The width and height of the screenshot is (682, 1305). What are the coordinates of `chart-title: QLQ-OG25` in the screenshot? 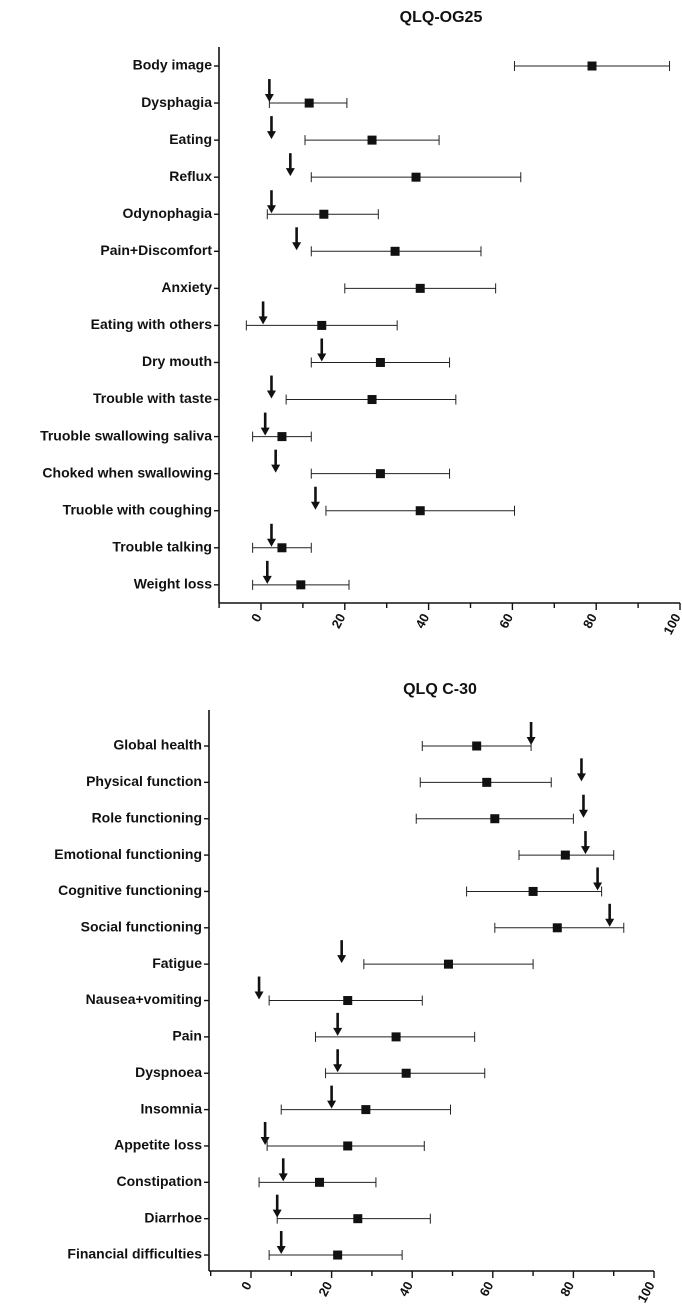 It's located at (441, 17).